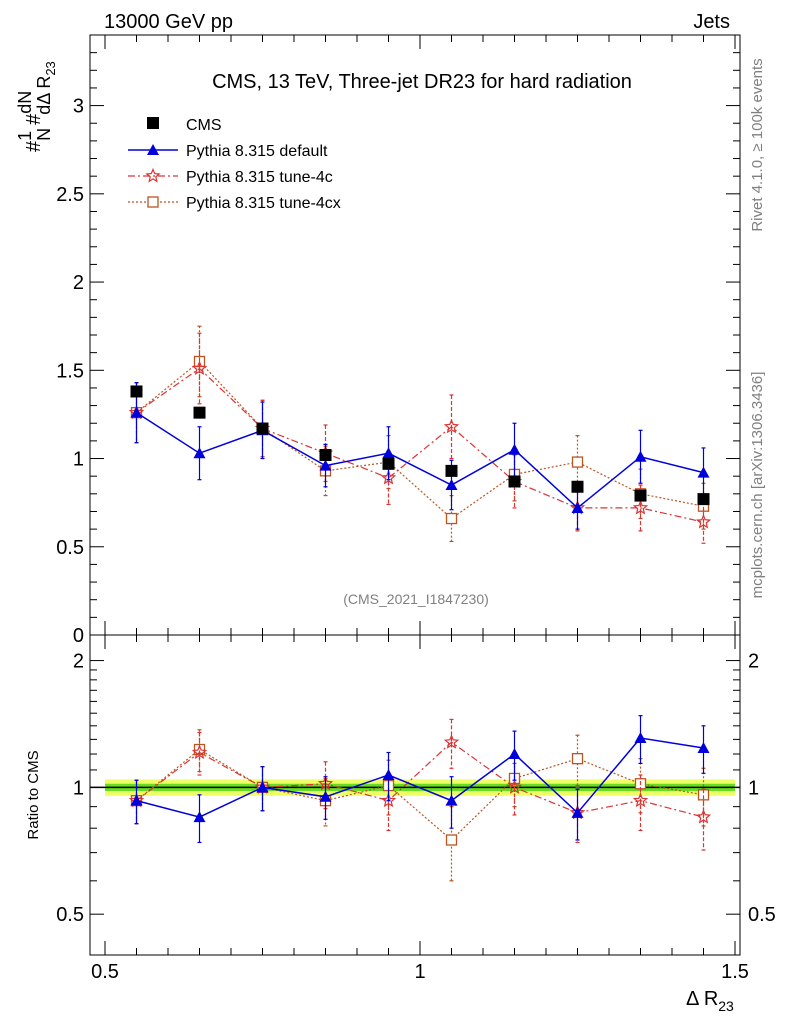 This screenshot has width=786, height=1024. What do you see at coordinates (762, 915) in the screenshot?
I see `ratio-ytick-label-right: 0.5` at bounding box center [762, 915].